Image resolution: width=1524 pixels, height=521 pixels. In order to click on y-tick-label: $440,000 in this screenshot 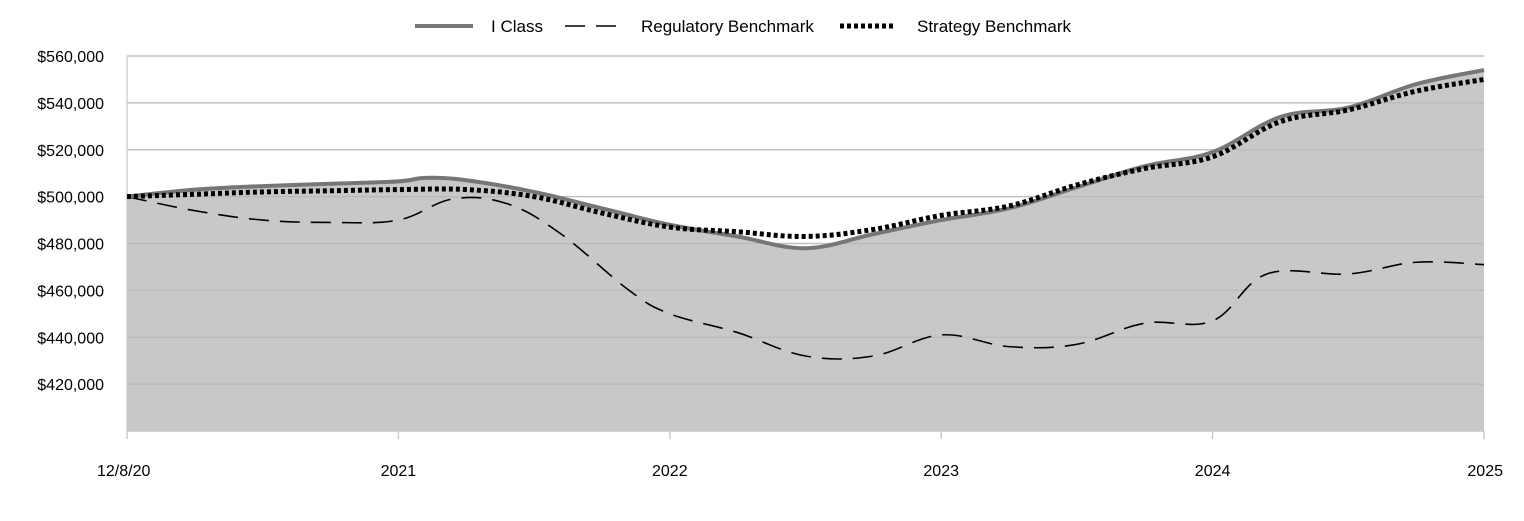, I will do `click(70, 338)`.